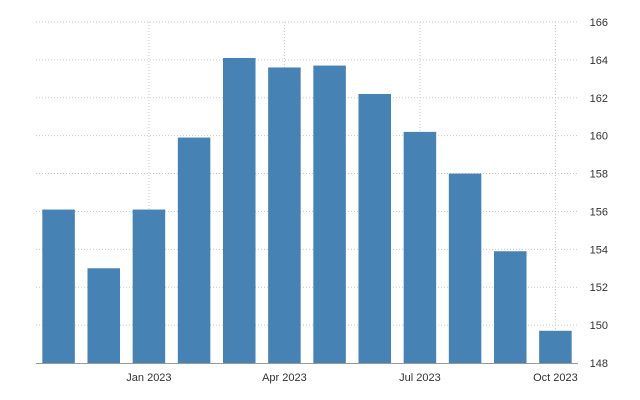 This screenshot has width=640, height=400. Describe the element at coordinates (599, 193) in the screenshot. I see `y-axis-ticks: 148 150 152 154 156 158 160 162 164 166` at that location.